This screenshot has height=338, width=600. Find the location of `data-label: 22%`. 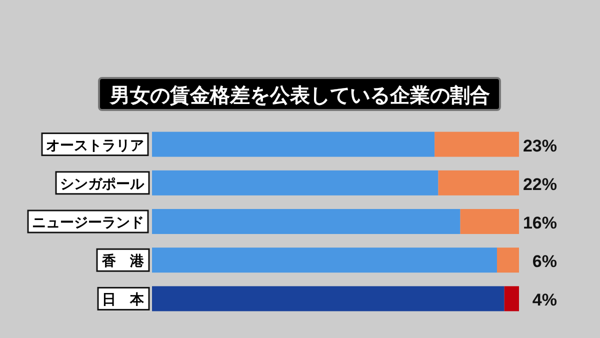

data-label: 22% is located at coordinates (539, 184).